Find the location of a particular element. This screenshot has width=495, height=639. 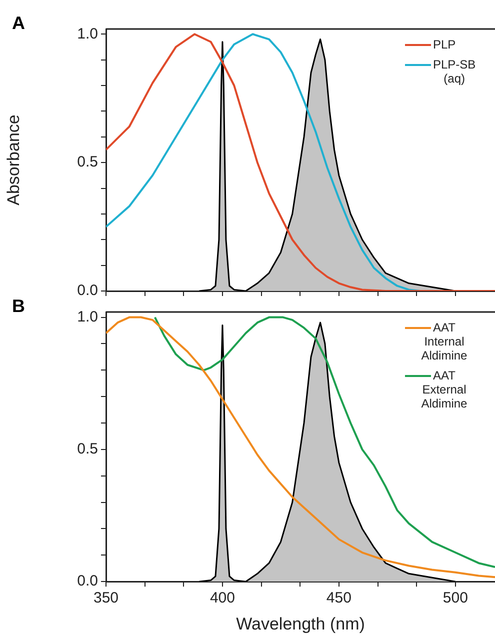

legend-label: AAT Internal Aldimine is located at coordinates (444, 341).